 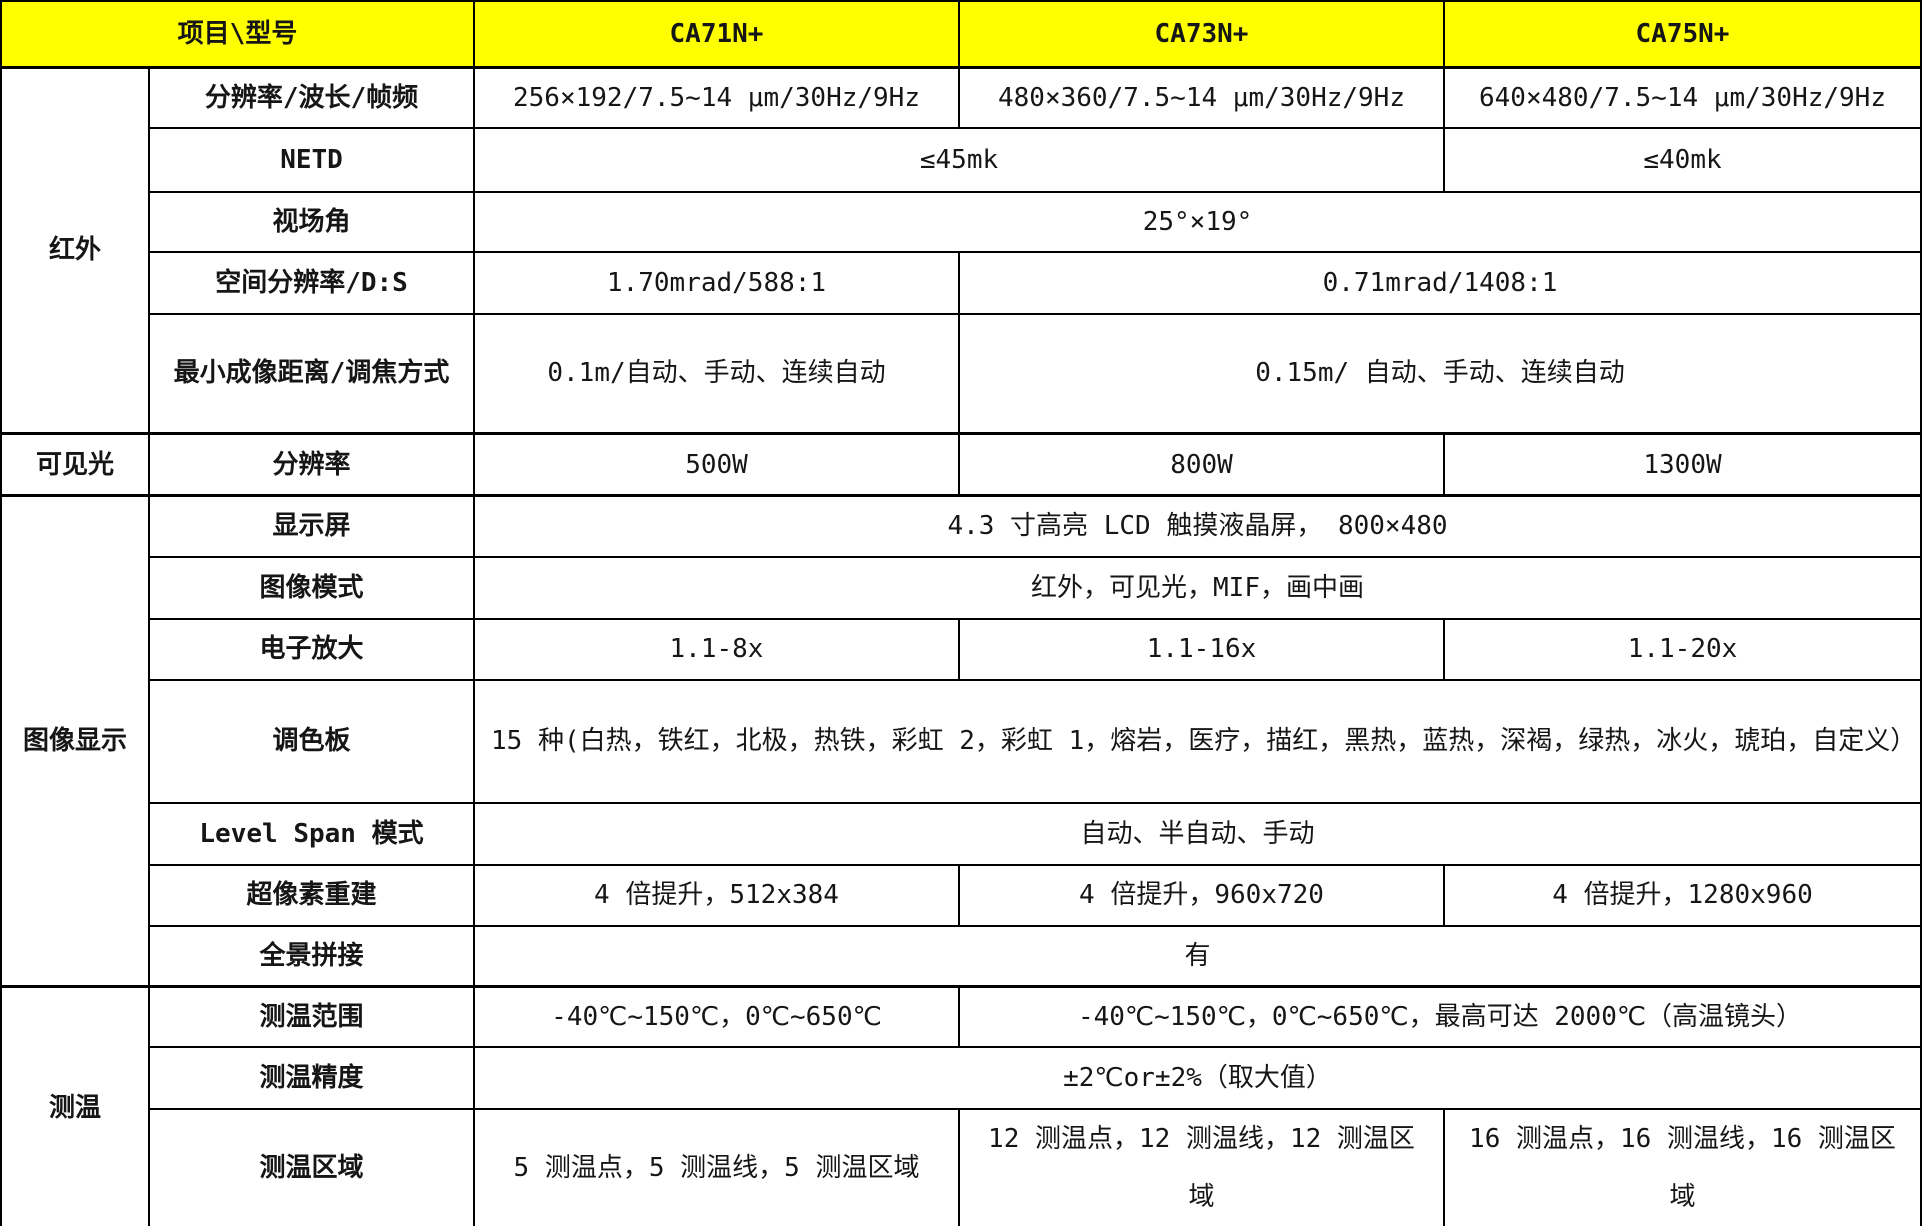 What do you see at coordinates (311, 282) in the screenshot?
I see `row-label-spatial-resolution: 空间分辨率/D:S` at bounding box center [311, 282].